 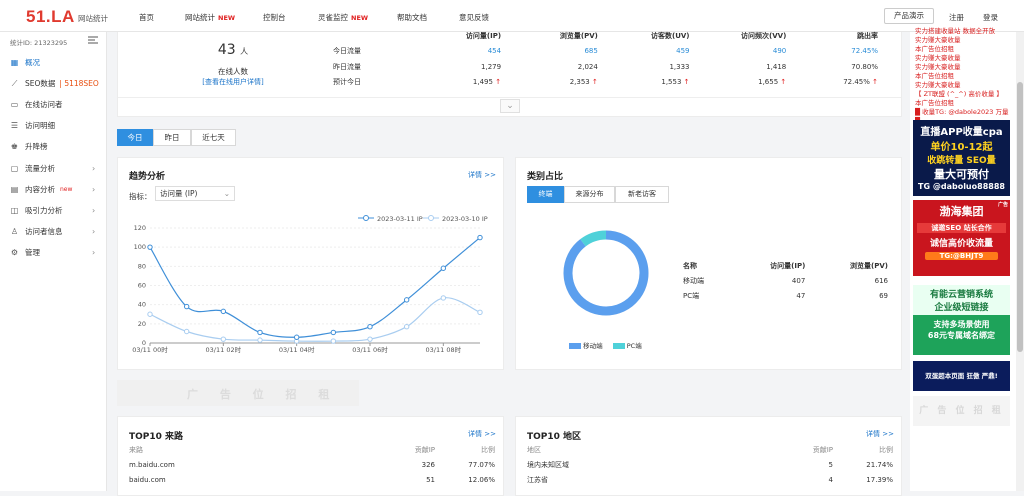 What do you see at coordinates (315, 287) in the screenshot?
I see `series-line` at bounding box center [315, 287].